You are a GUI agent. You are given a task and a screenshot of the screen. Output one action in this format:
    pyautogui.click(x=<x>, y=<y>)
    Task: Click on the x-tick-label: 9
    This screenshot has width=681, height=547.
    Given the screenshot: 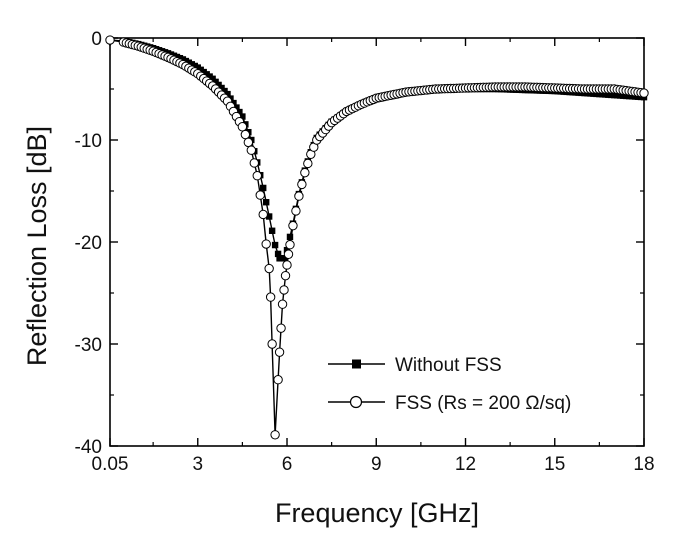 What is the action you would take?
    pyautogui.click(x=376, y=464)
    